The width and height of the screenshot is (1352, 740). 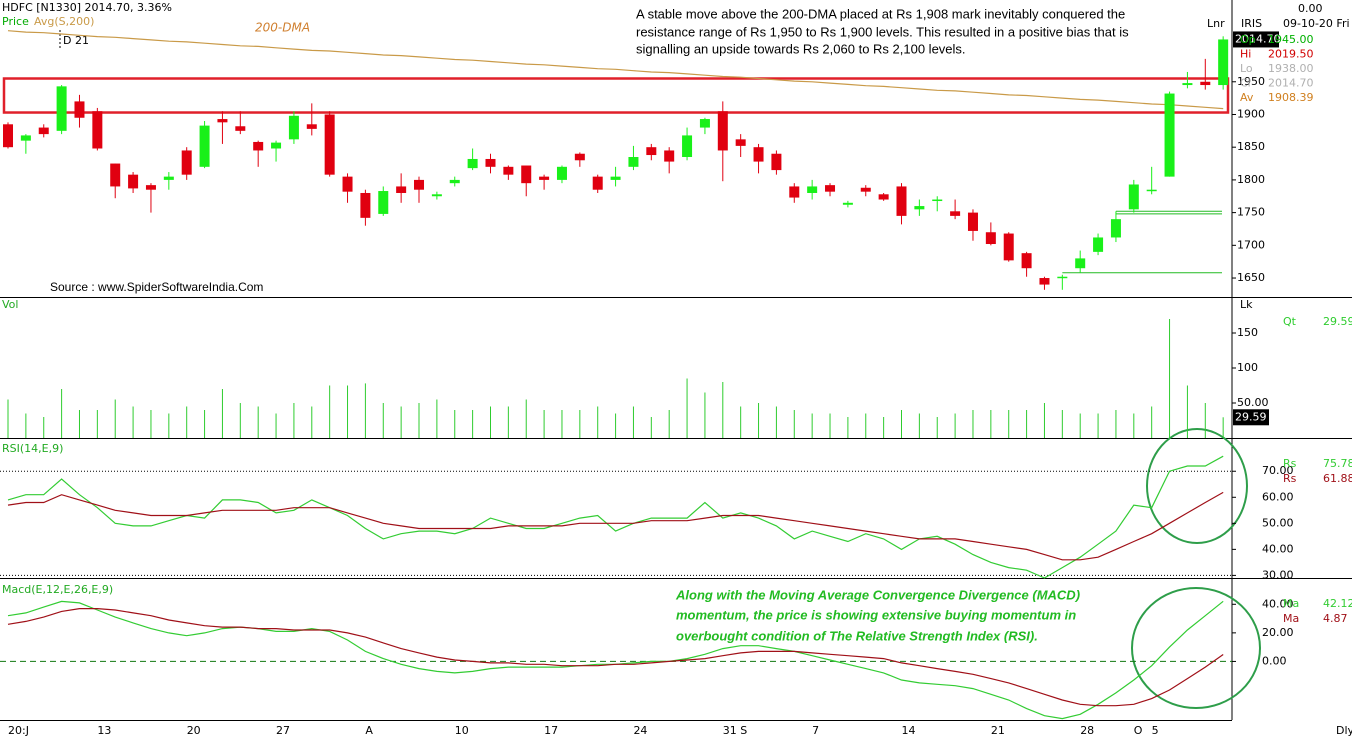 I want to click on last-volume-box, so click(x=1251, y=417).